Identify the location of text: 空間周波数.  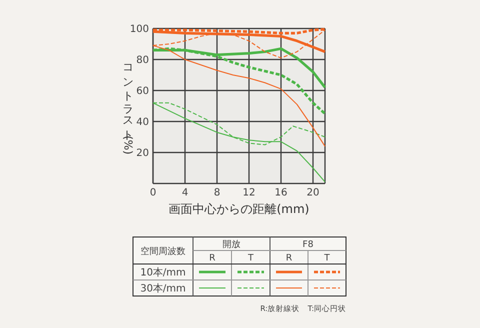
(163, 251).